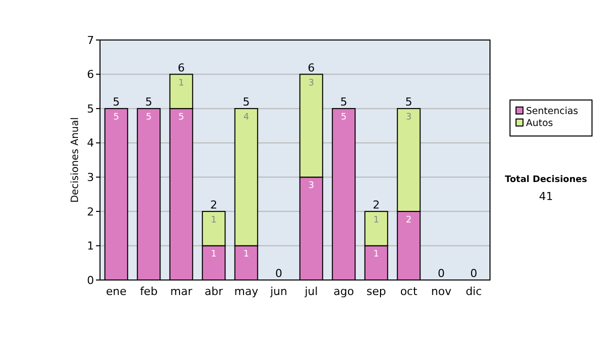 This screenshot has width=600, height=340. I want to click on data-label: 2, so click(409, 220).